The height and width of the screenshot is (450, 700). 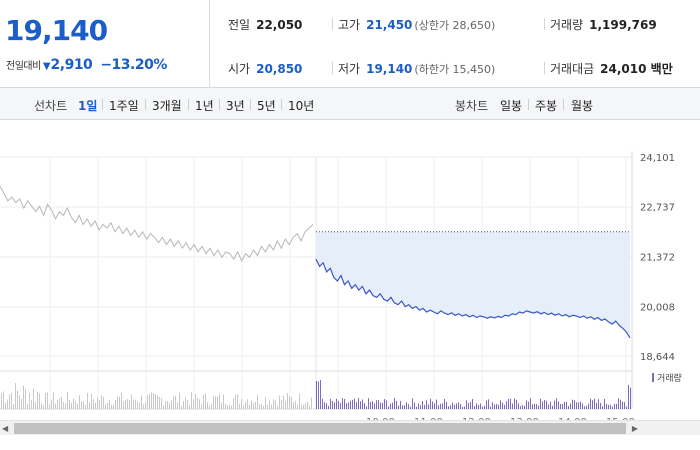 I want to click on period-3y-tab: 3년, so click(x=235, y=106).